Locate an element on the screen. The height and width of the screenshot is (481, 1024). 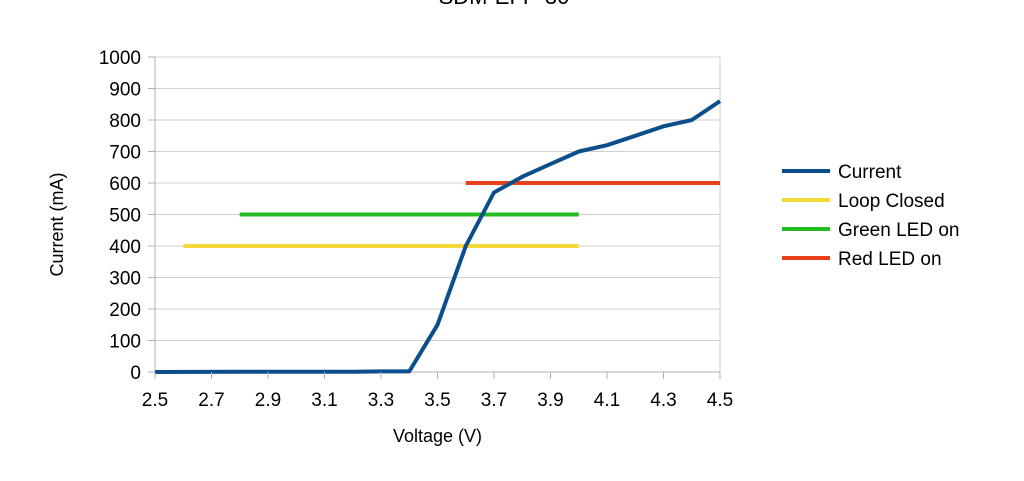
legend-label-red-led-on: Red LED on is located at coordinates (890, 259).